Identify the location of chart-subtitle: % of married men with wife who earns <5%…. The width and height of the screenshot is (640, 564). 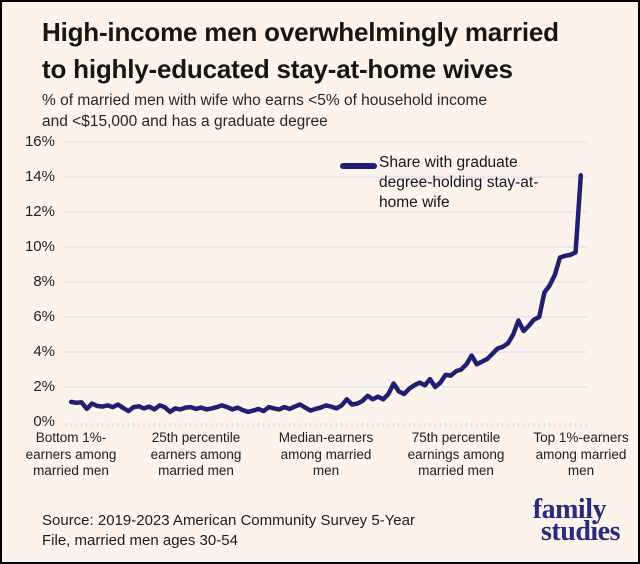
(264, 111).